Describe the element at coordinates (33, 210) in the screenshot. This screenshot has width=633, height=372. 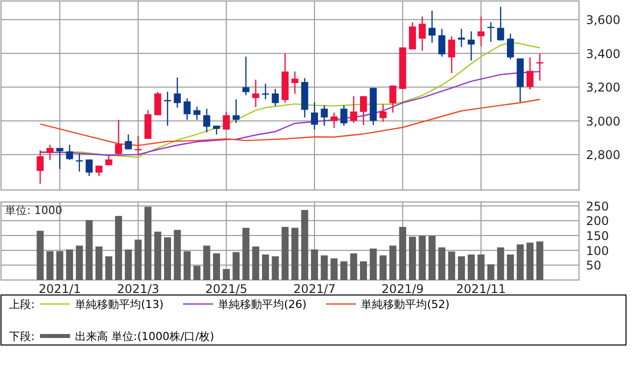
I see `y-axis-title: 単位: 1000` at that location.